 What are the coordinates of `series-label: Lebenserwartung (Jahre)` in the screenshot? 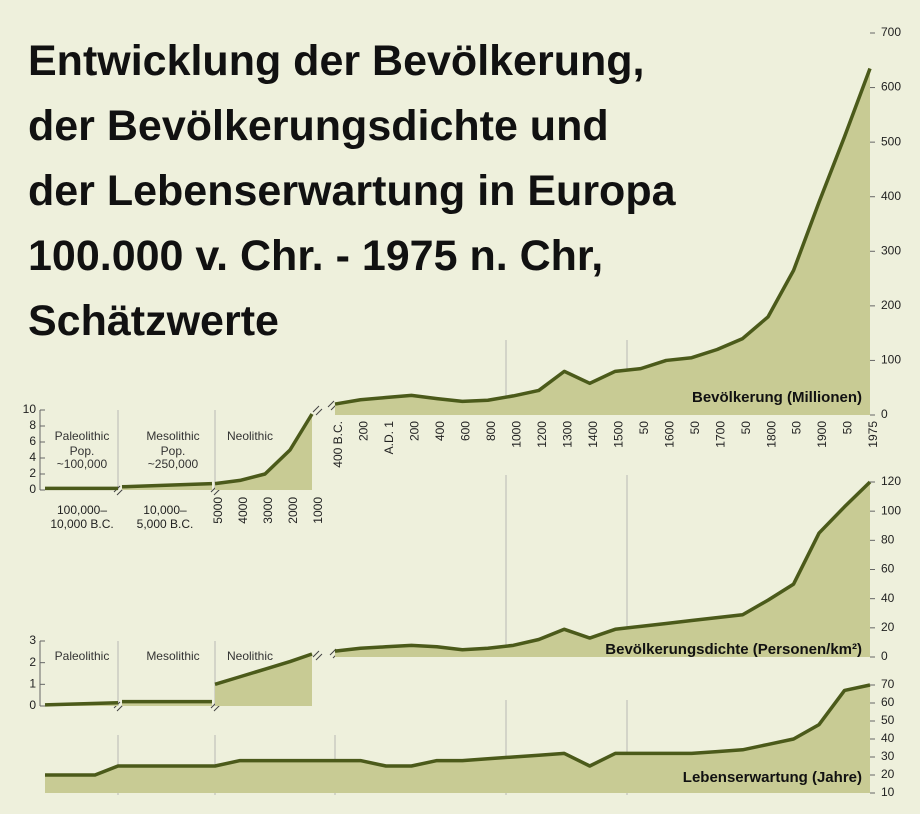 It's located at (772, 777).